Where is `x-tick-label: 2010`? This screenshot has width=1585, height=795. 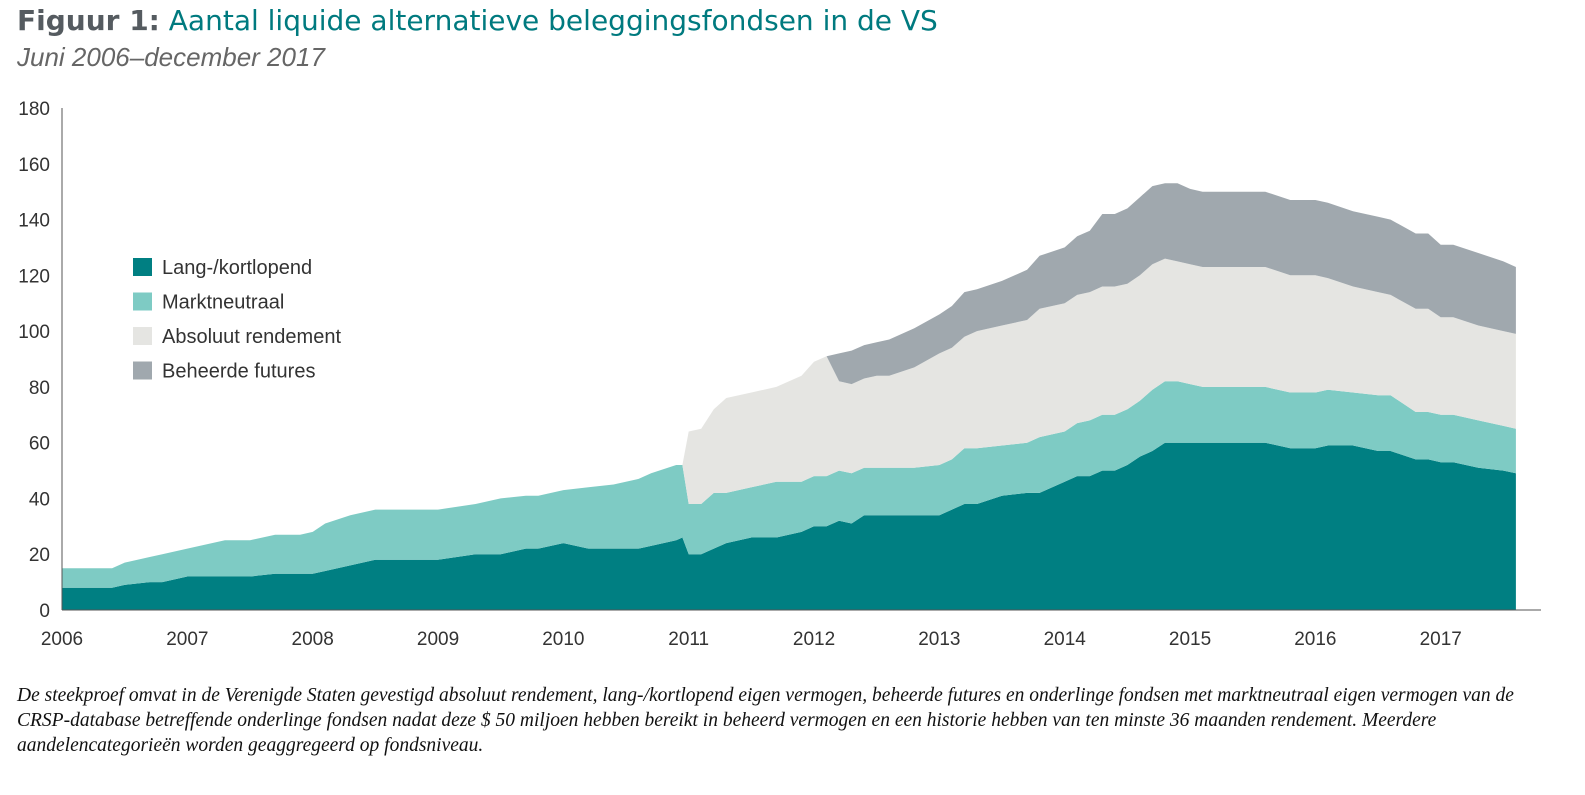
x-tick-label: 2010 is located at coordinates (563, 639).